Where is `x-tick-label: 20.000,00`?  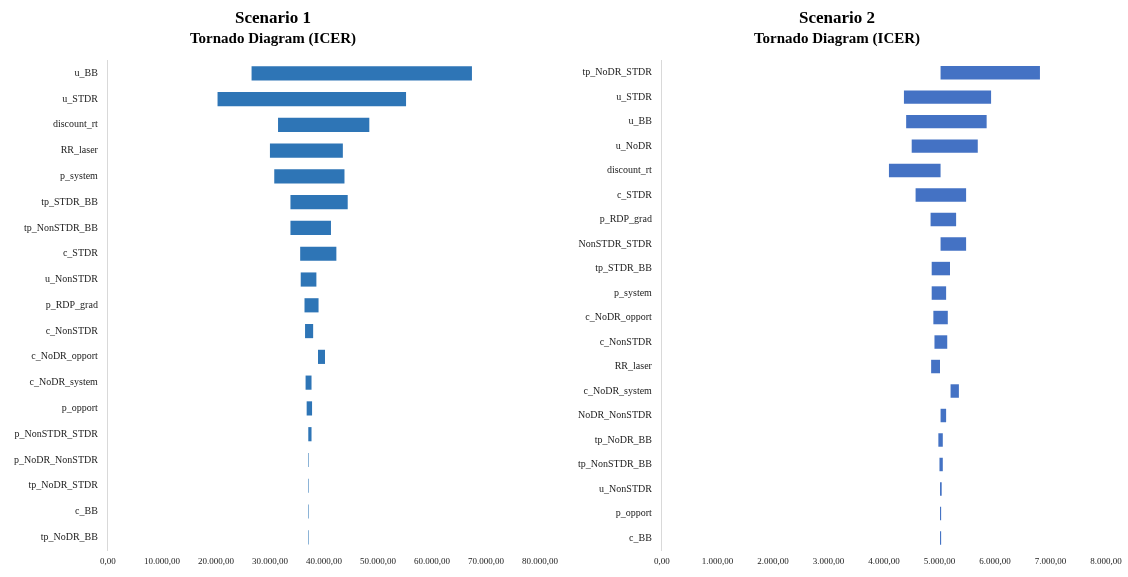 x-tick-label: 20.000,00 is located at coordinates (216, 560).